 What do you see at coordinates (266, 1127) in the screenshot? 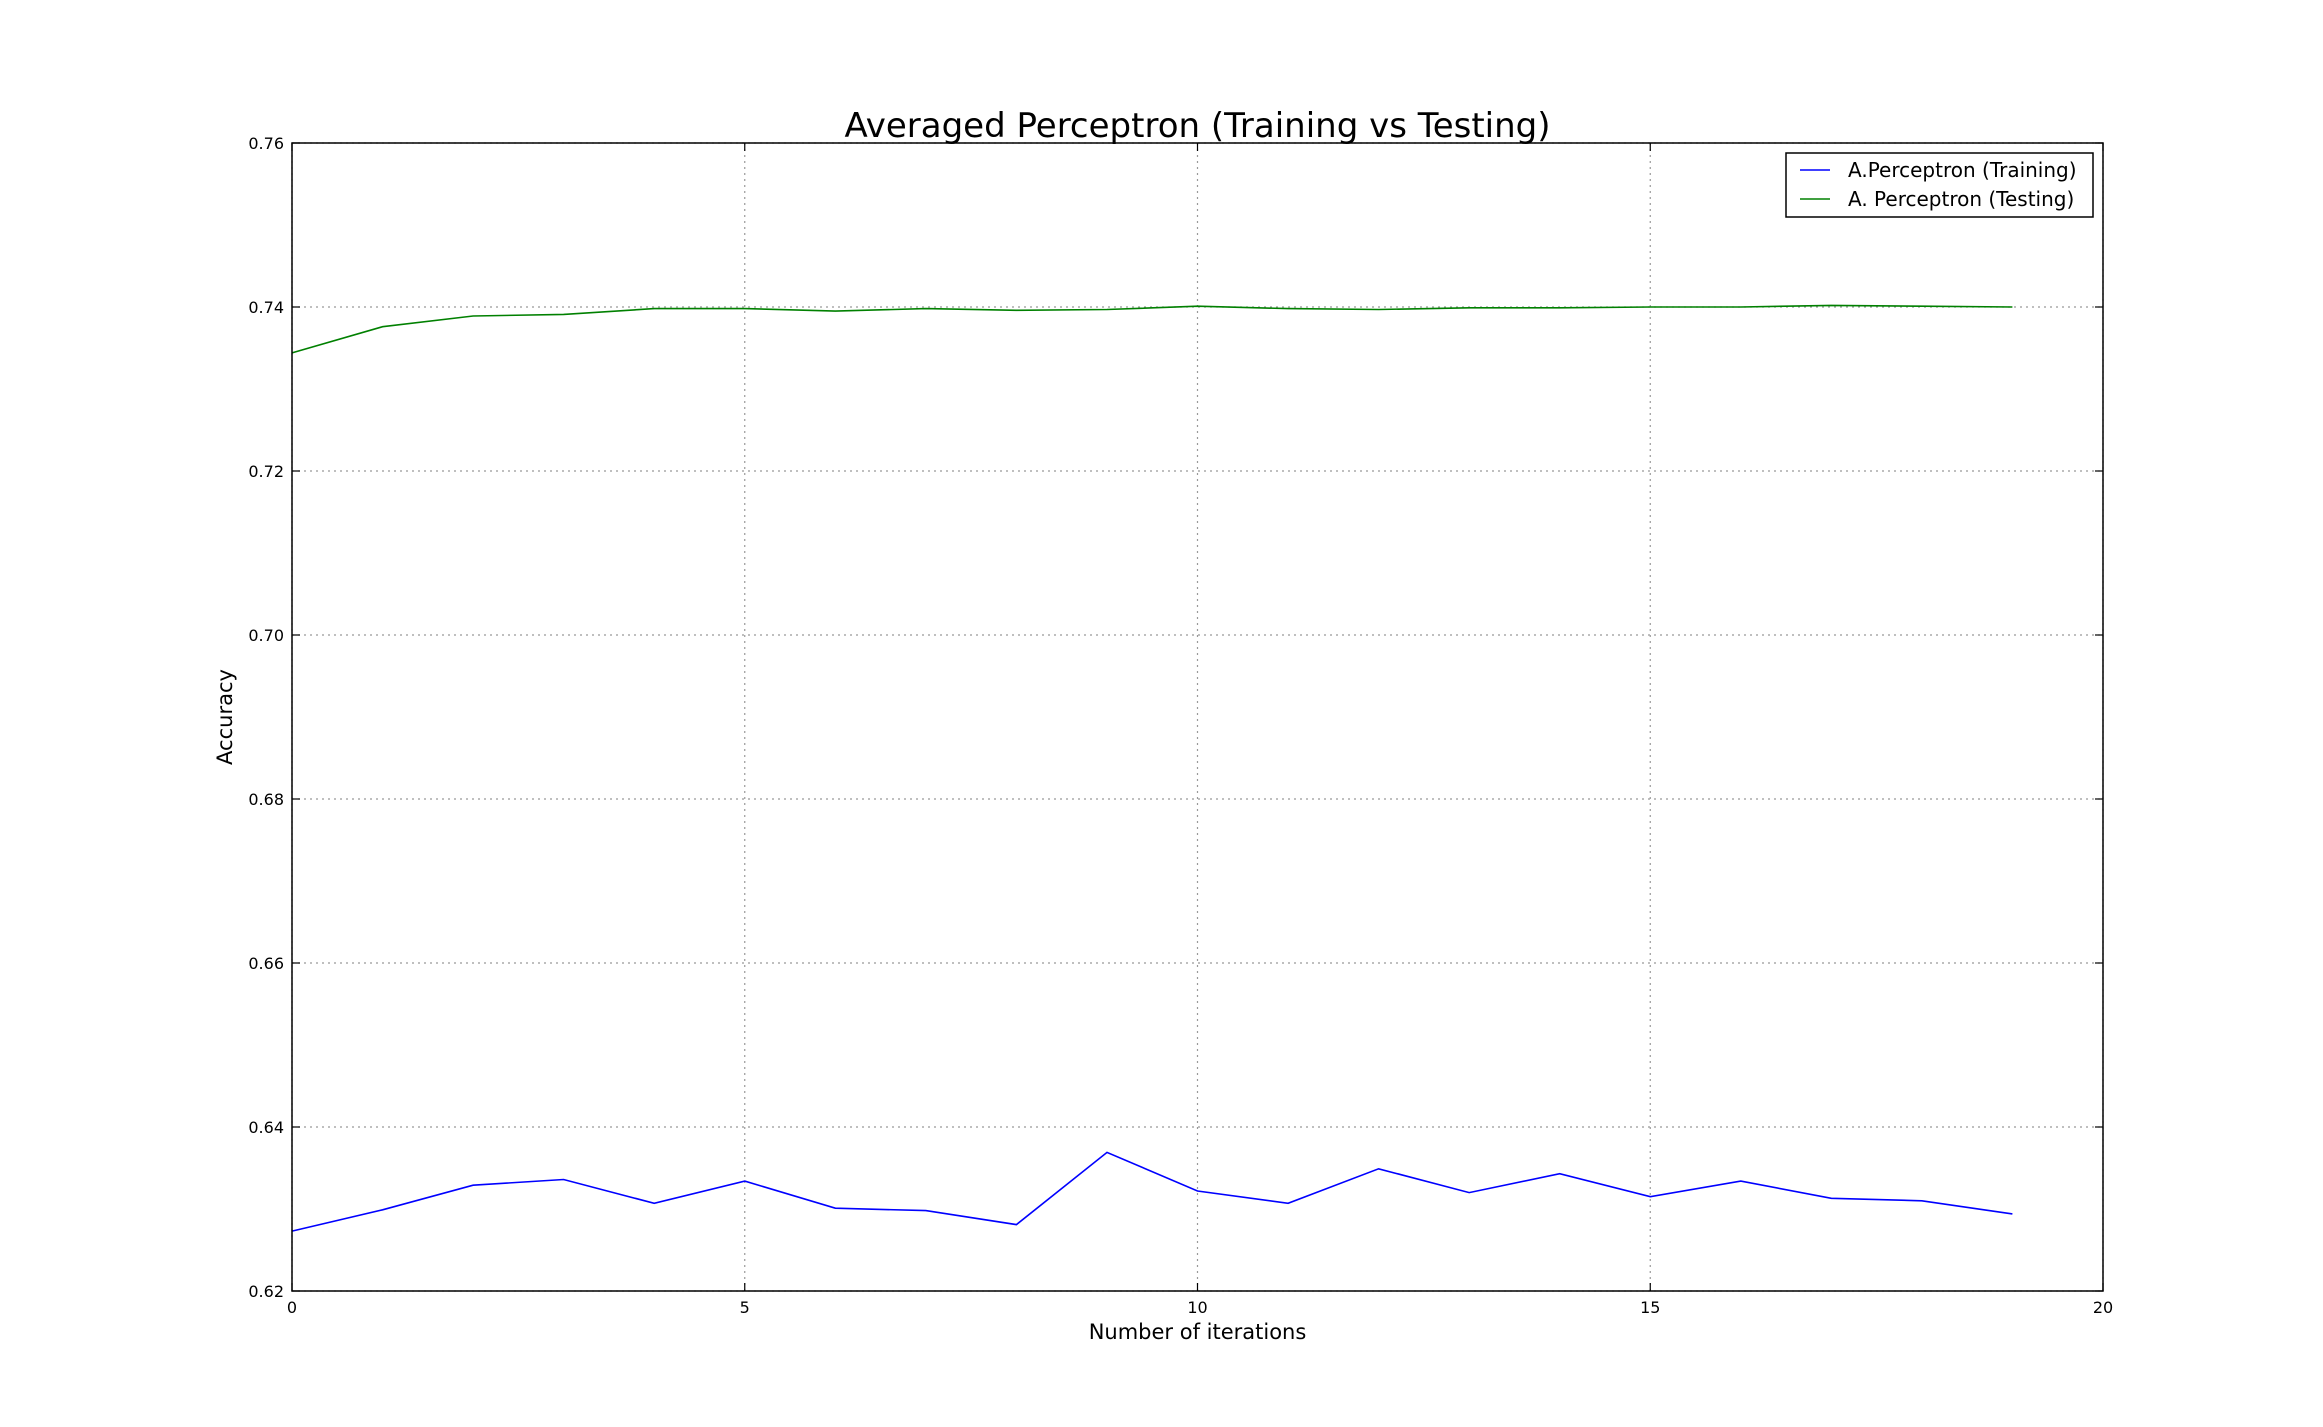
I see `y-tick-label: 0.64` at bounding box center [266, 1127].